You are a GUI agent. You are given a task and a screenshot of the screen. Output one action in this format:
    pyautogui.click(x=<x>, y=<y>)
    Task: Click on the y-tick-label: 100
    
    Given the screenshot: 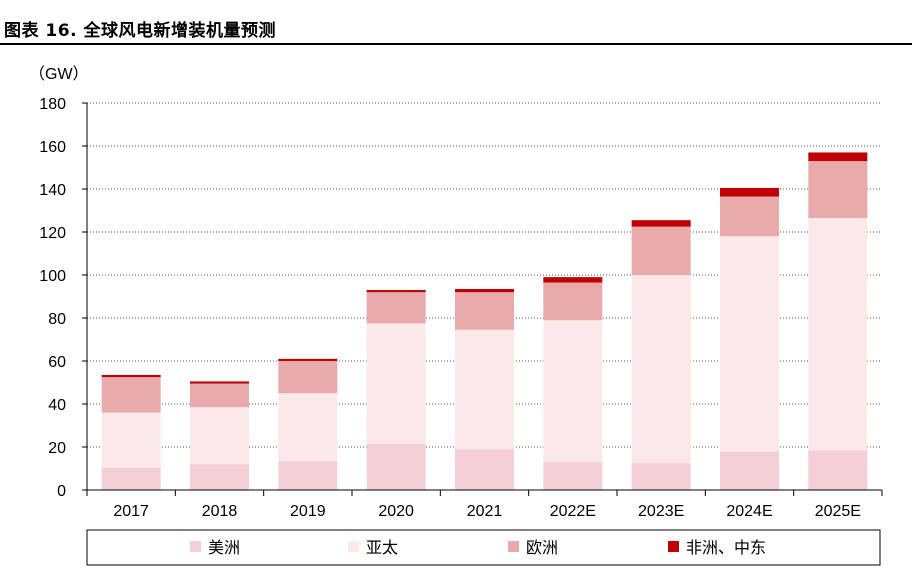 What is the action you would take?
    pyautogui.click(x=52, y=276)
    